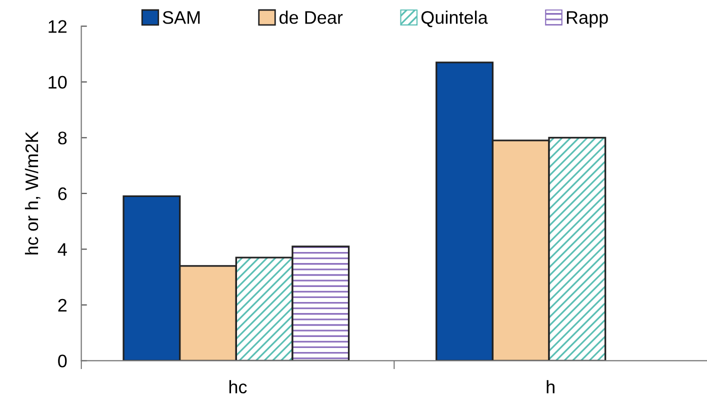  What do you see at coordinates (181, 17) in the screenshot?
I see `legend-label: SAM` at bounding box center [181, 17].